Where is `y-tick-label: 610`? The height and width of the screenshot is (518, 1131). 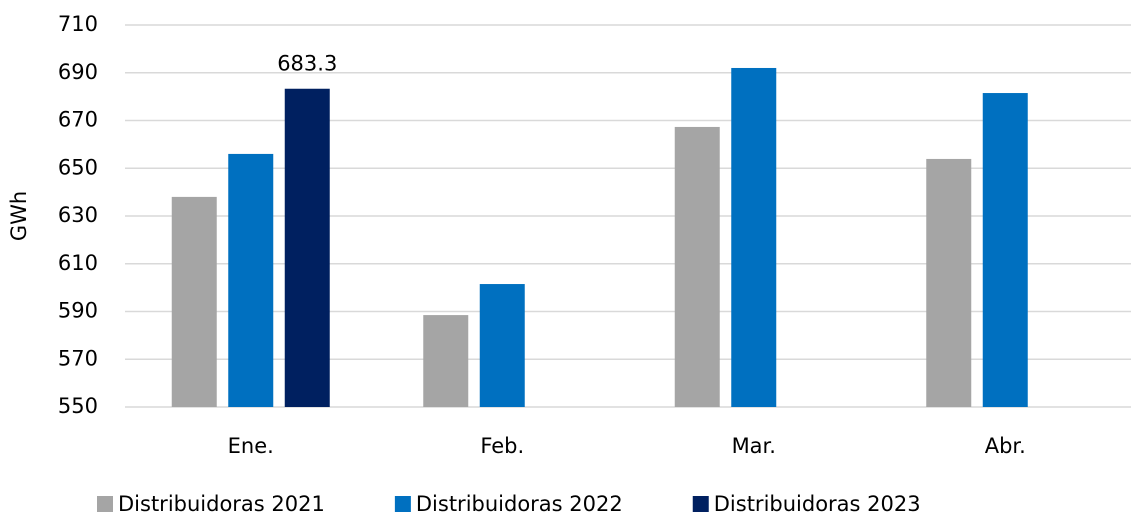
y-tick-label: 610 is located at coordinates (78, 263).